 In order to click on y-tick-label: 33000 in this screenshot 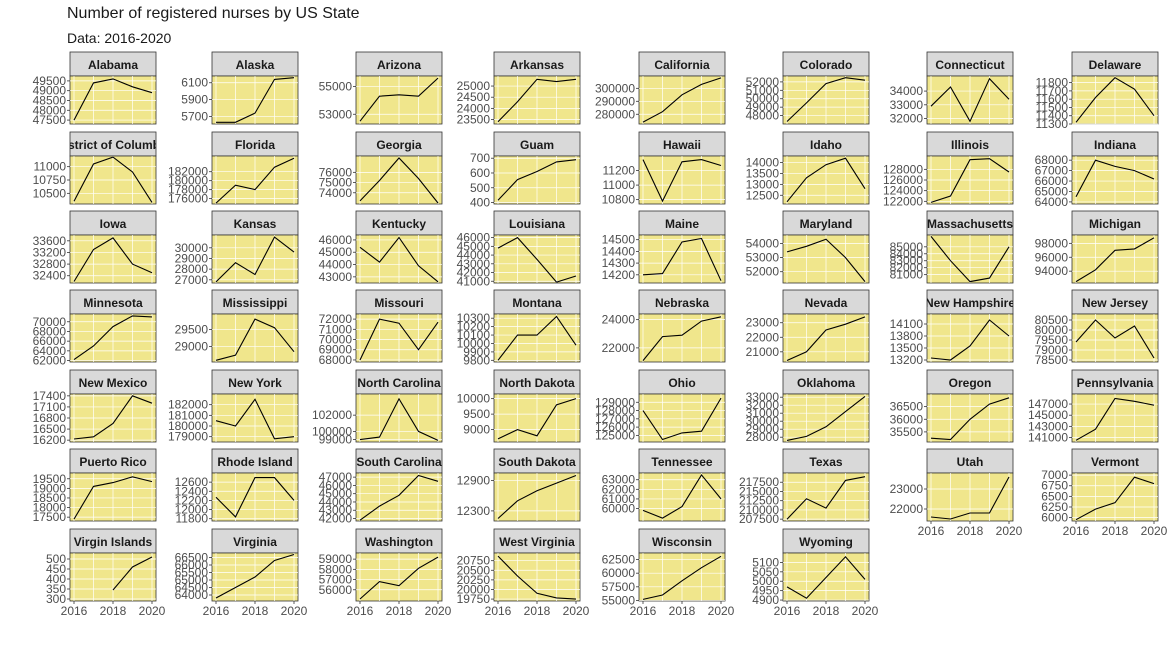, I will do `click(763, 397)`.